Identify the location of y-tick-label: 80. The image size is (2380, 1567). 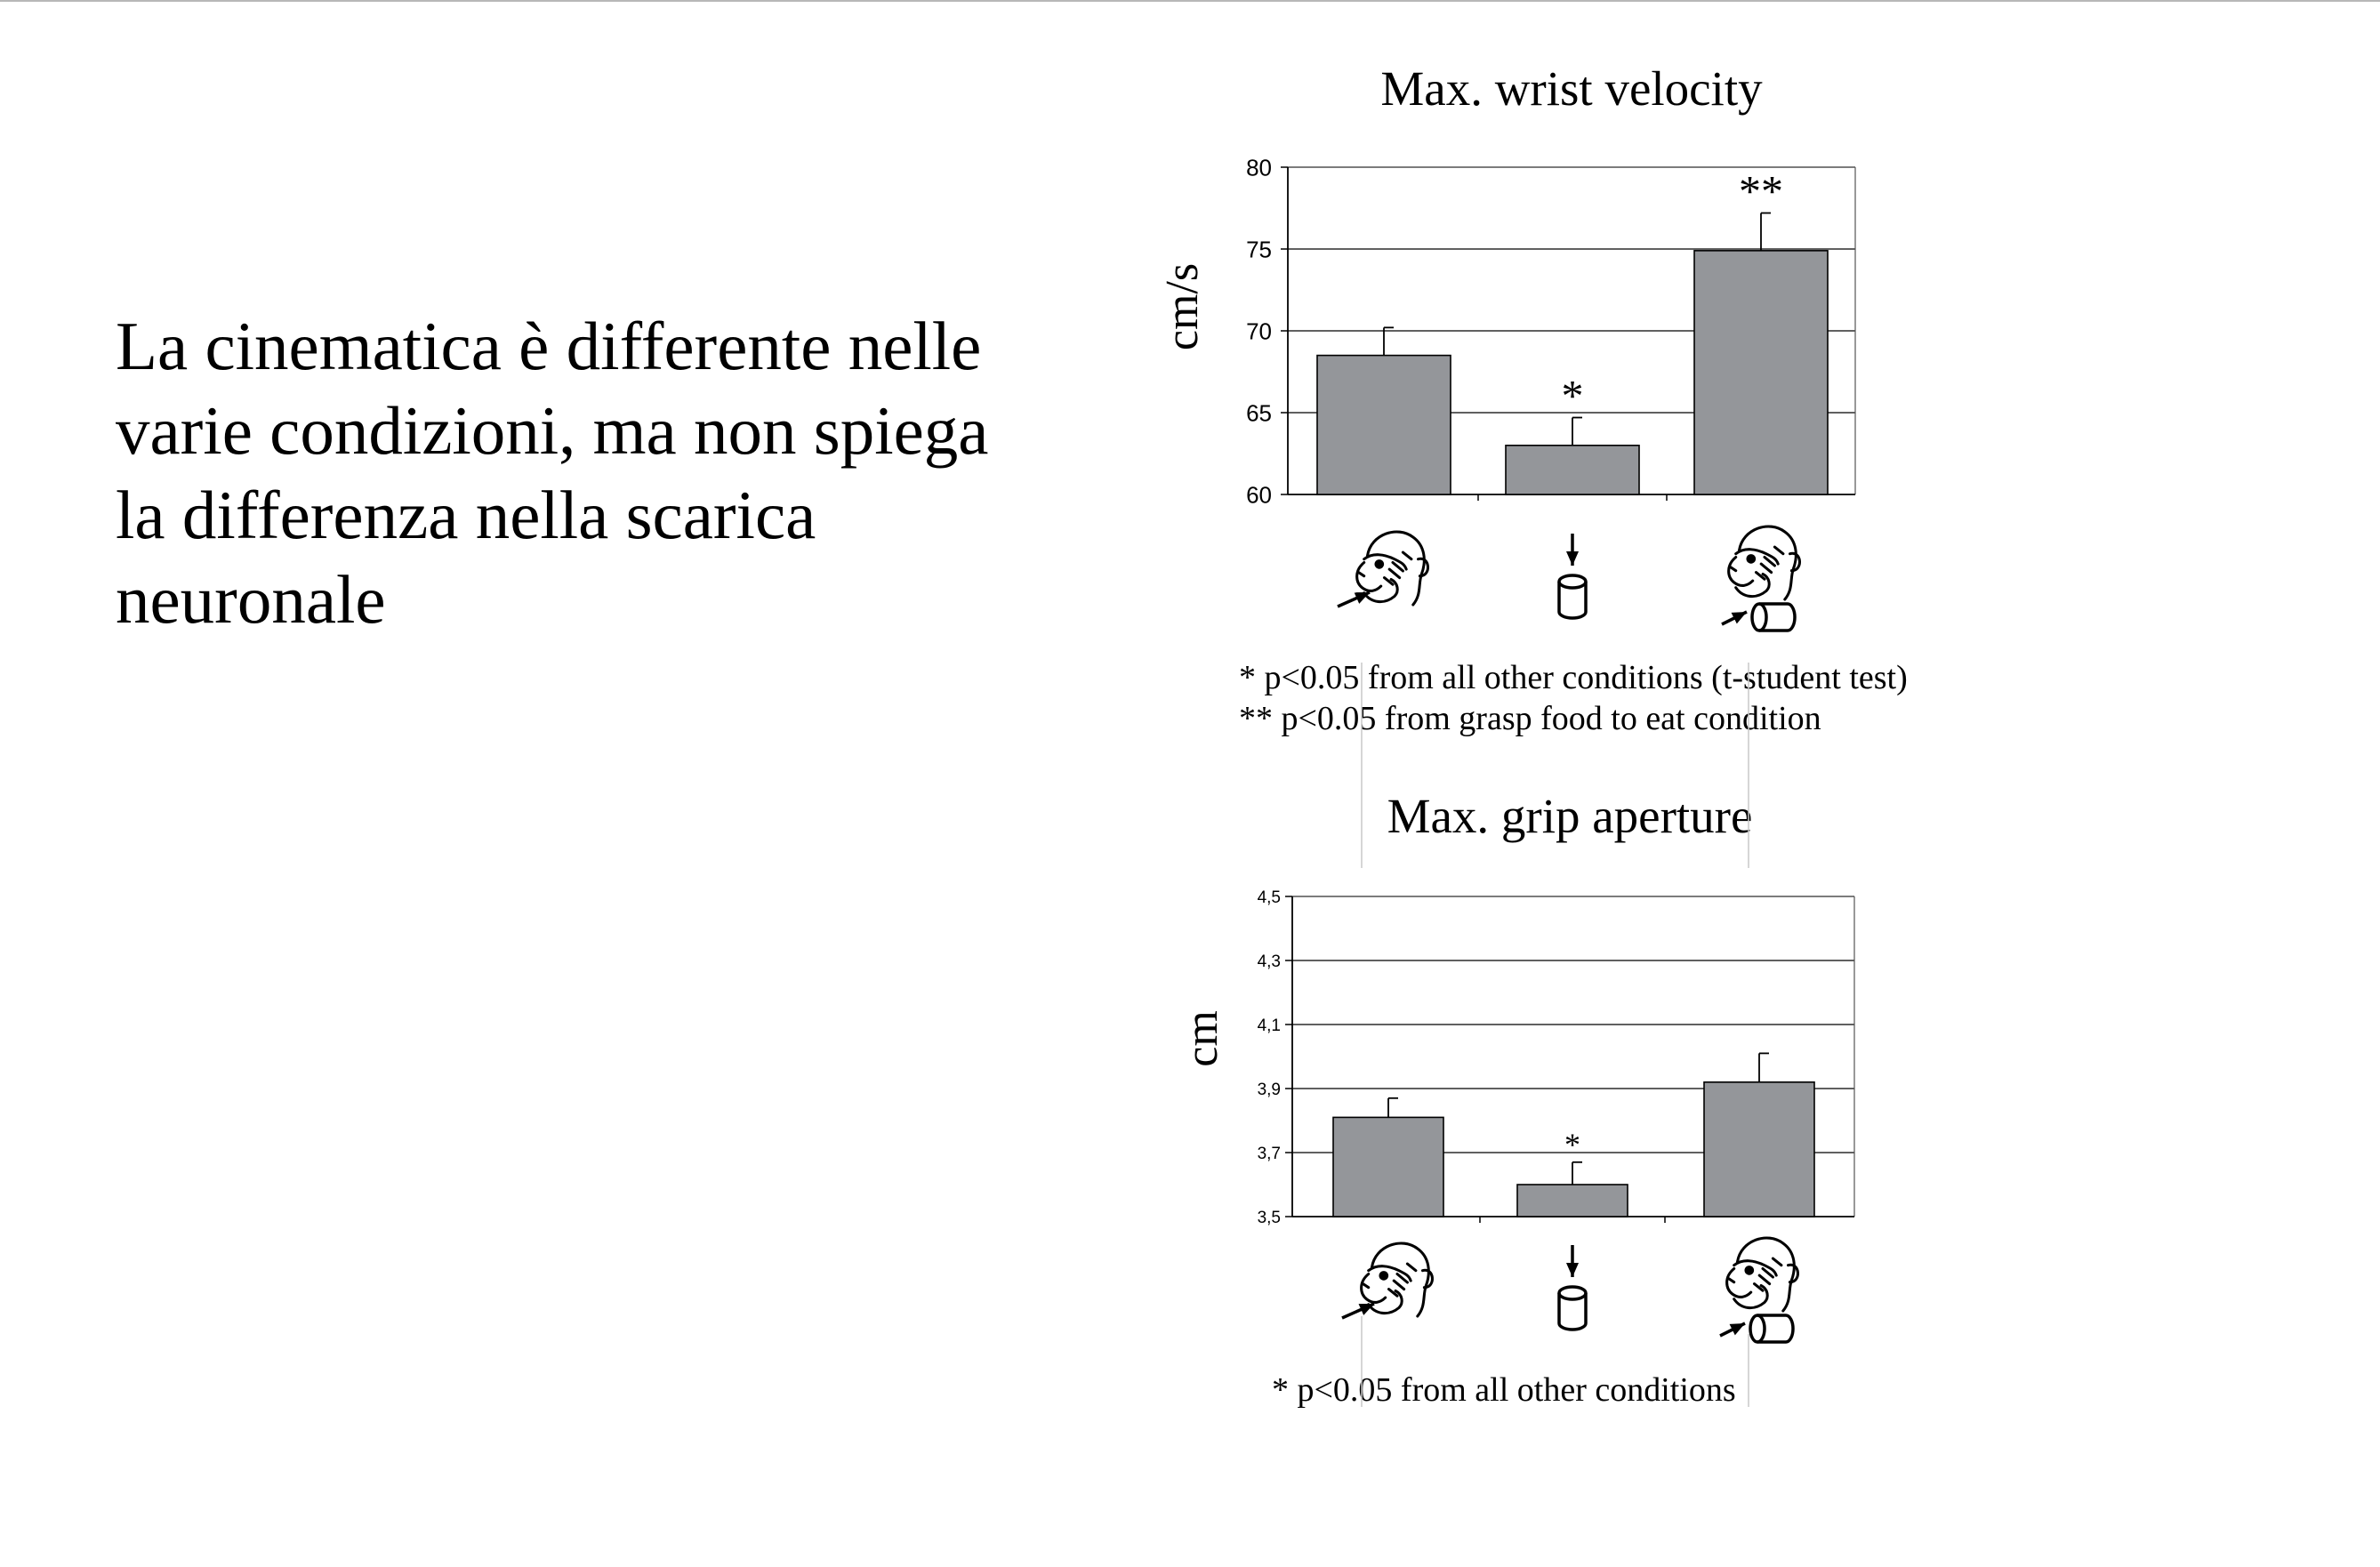
(1259, 167).